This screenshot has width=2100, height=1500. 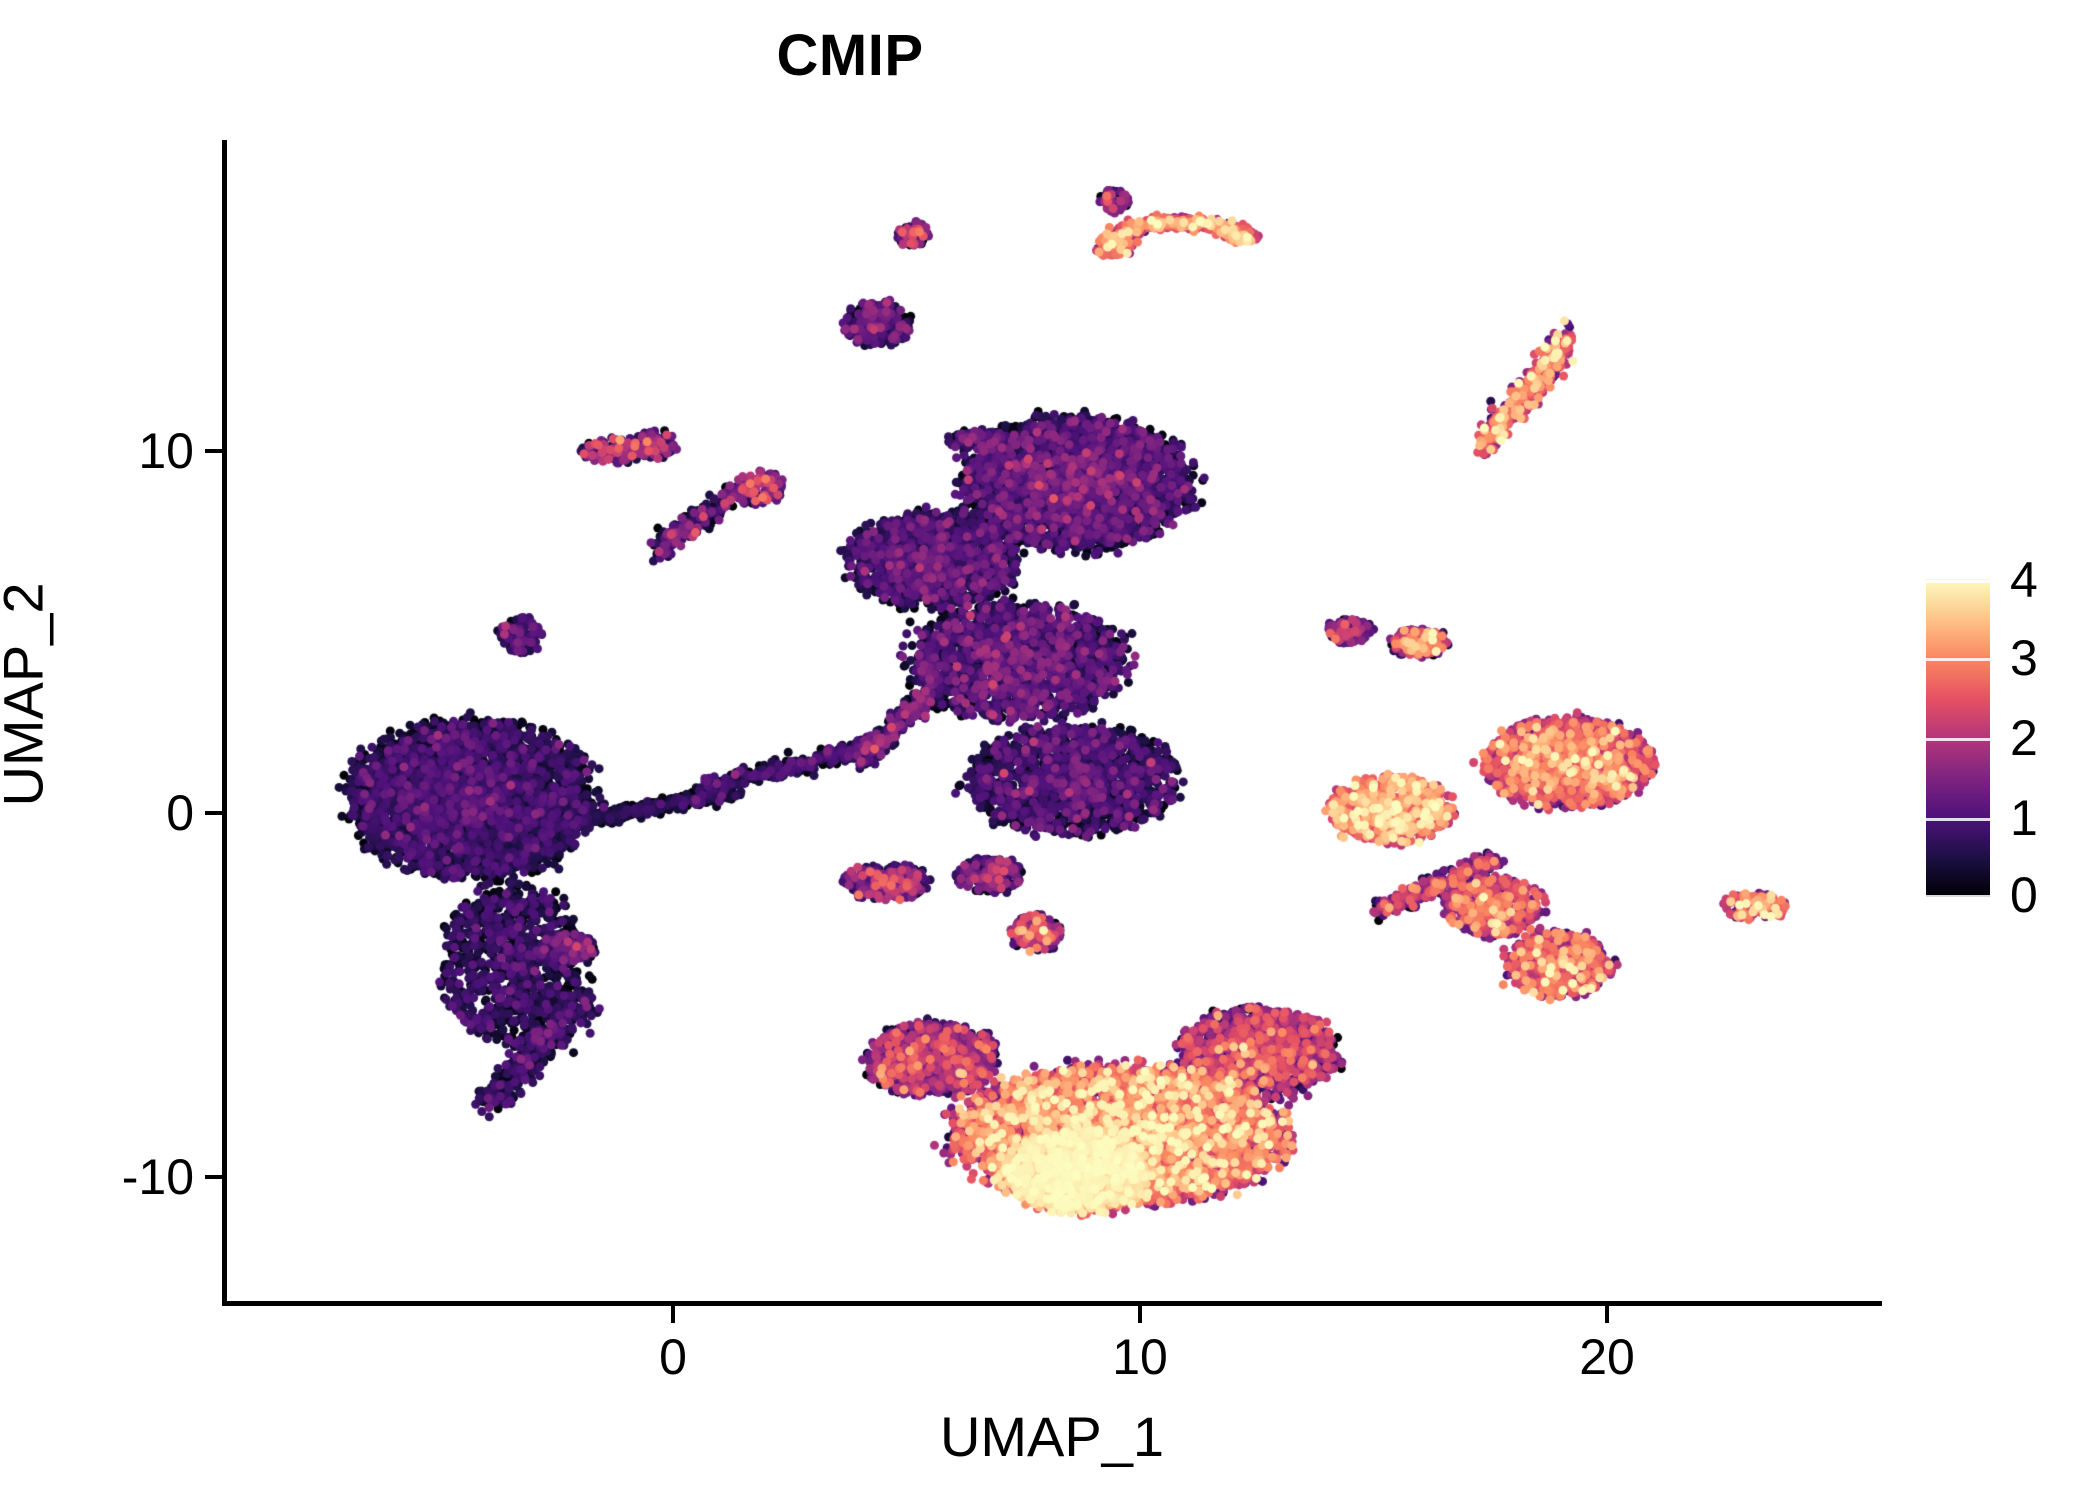 I want to click on y-axis-line, so click(x=224, y=723).